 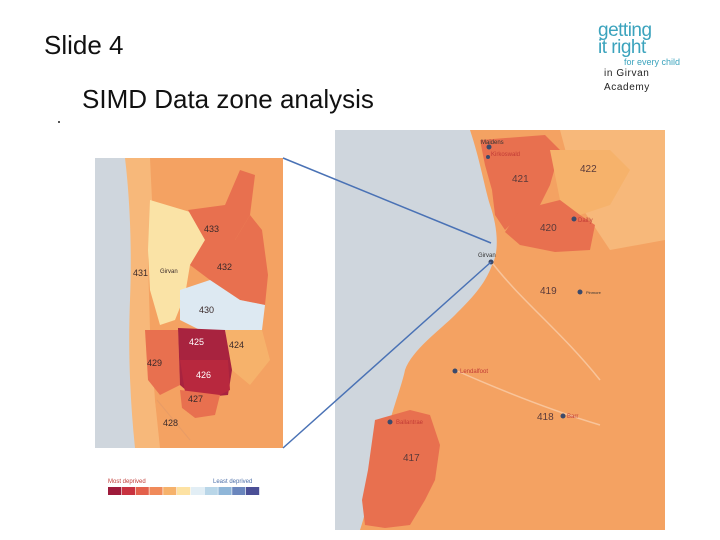 What do you see at coordinates (206, 310) in the screenshot?
I see `zone-label-430: 430` at bounding box center [206, 310].